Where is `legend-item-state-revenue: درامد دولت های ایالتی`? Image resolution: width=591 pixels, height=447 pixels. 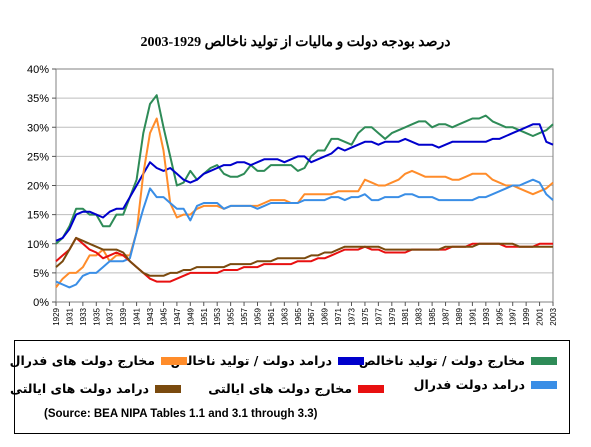 legend-item-state-revenue: درامد دولت های ایالتی is located at coordinates (95, 388).